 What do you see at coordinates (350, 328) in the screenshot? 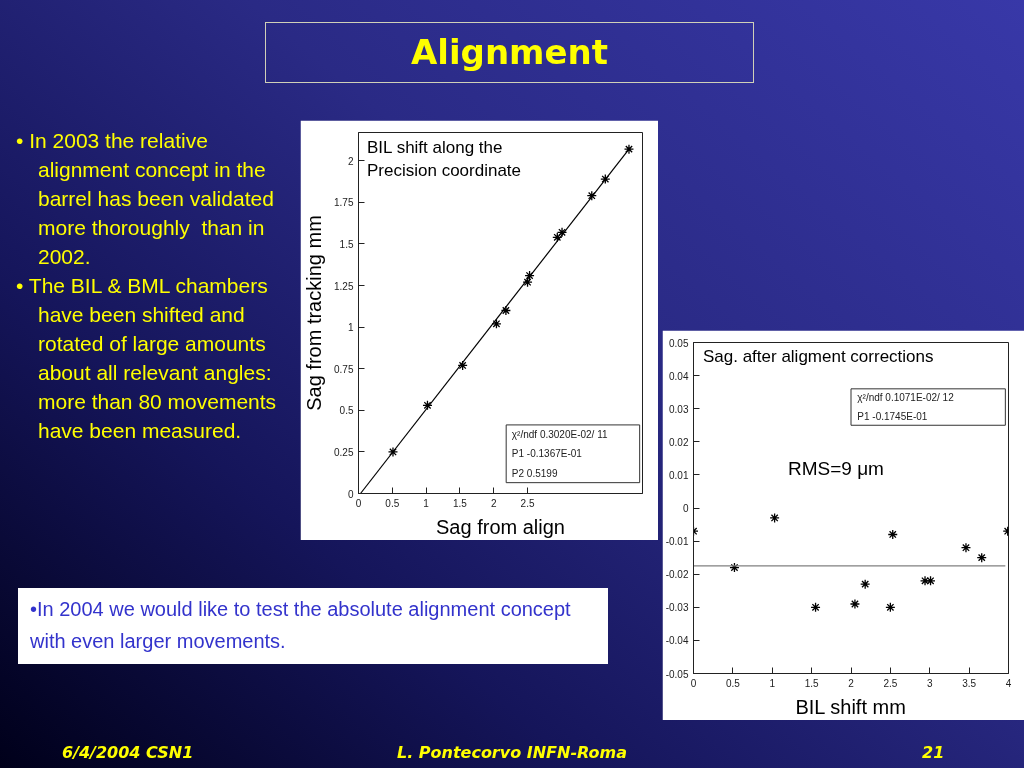
I see `y-tick-label: 1` at bounding box center [350, 328].